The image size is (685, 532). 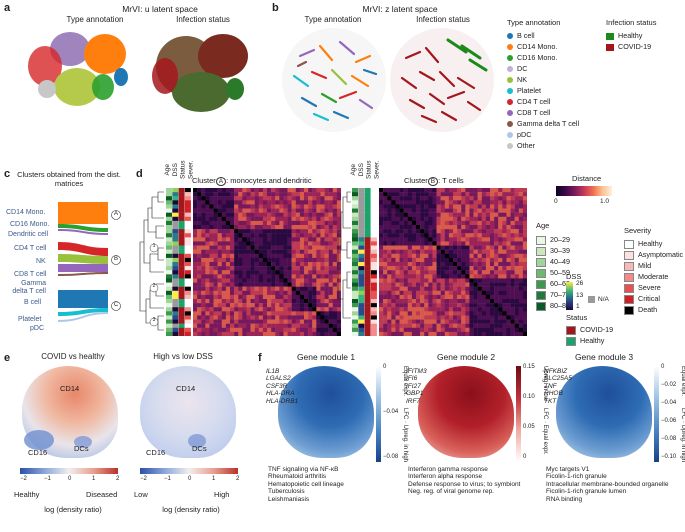 I want to click on lfc-tick: −0.08, so click(x=669, y=439).